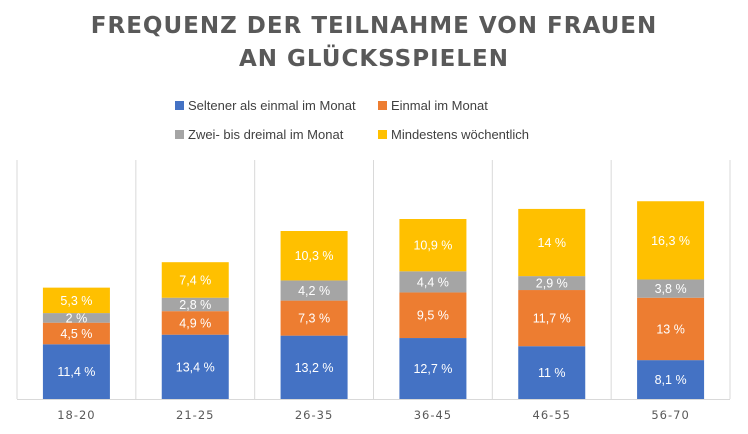 The height and width of the screenshot is (434, 748). I want to click on bar-segment-36-45-s2, so click(433, 282).